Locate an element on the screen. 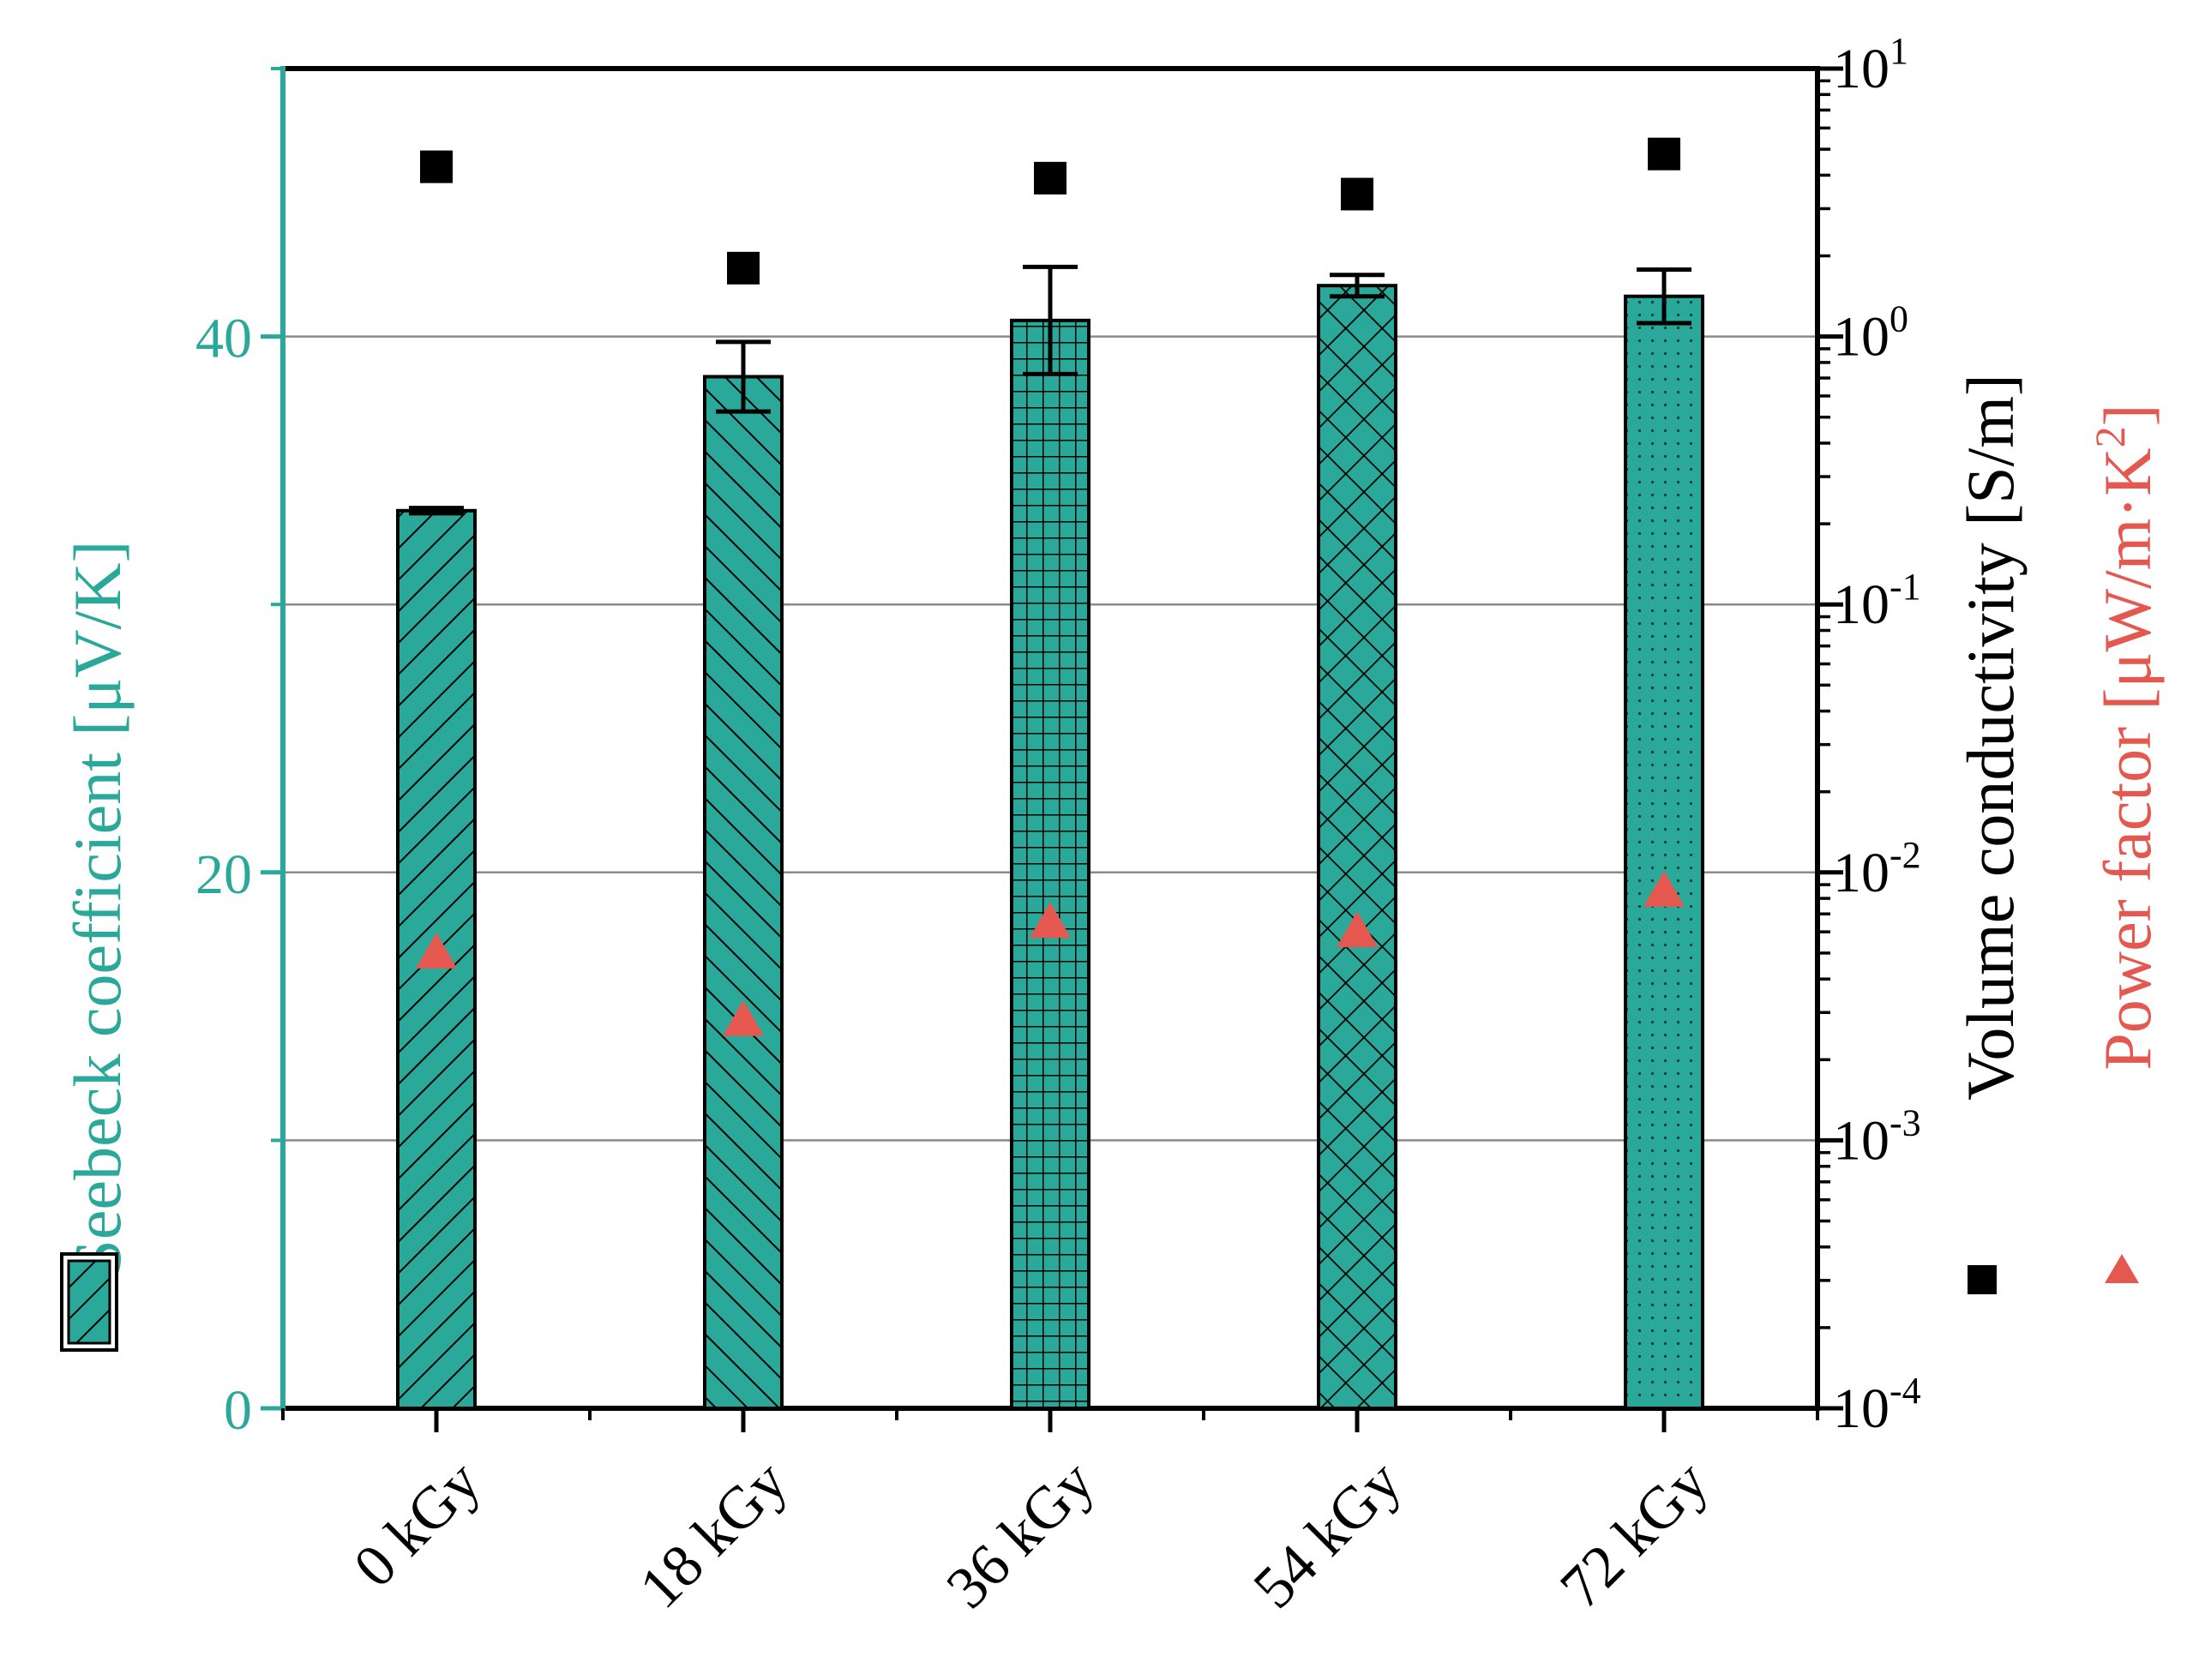  error-bars is located at coordinates (1050, 390).